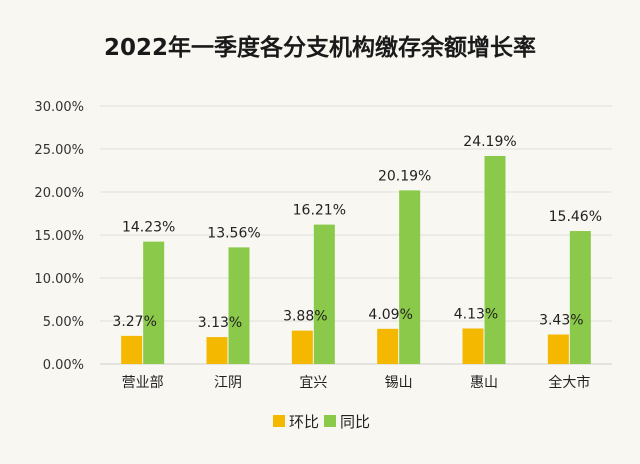 The width and height of the screenshot is (640, 464). I want to click on legend-label: 环比, so click(304, 422).